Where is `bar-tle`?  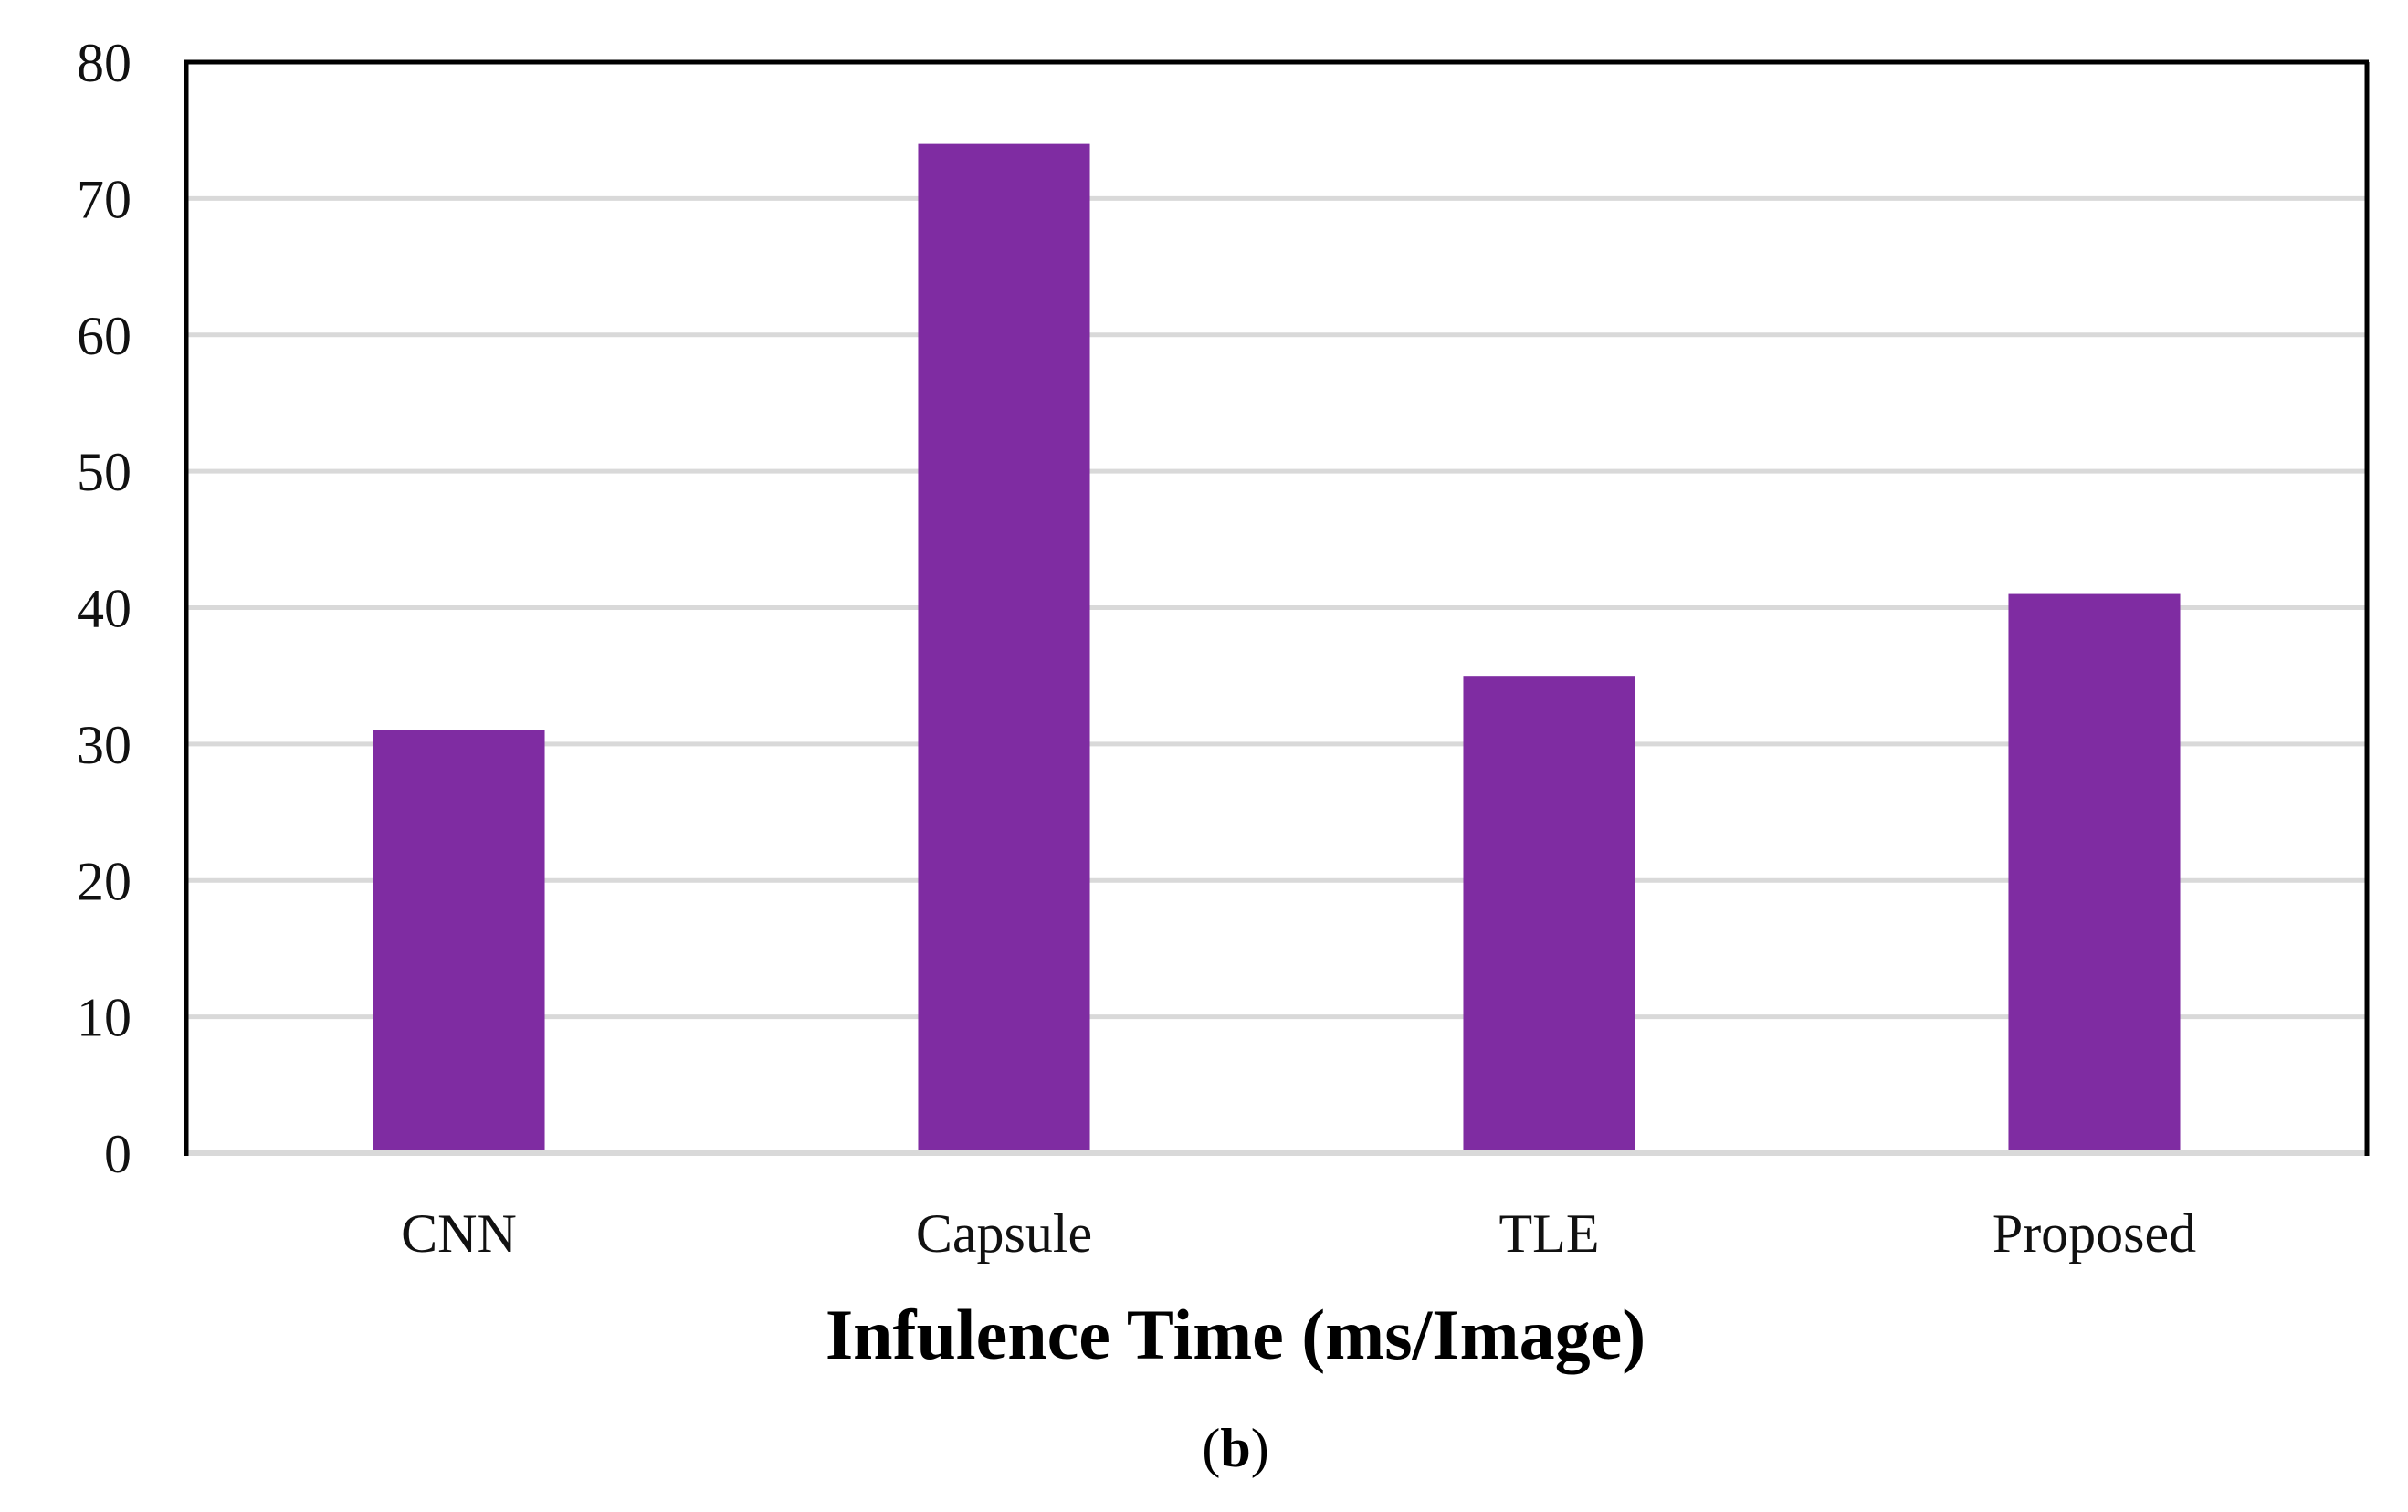 bar-tle is located at coordinates (1549, 913).